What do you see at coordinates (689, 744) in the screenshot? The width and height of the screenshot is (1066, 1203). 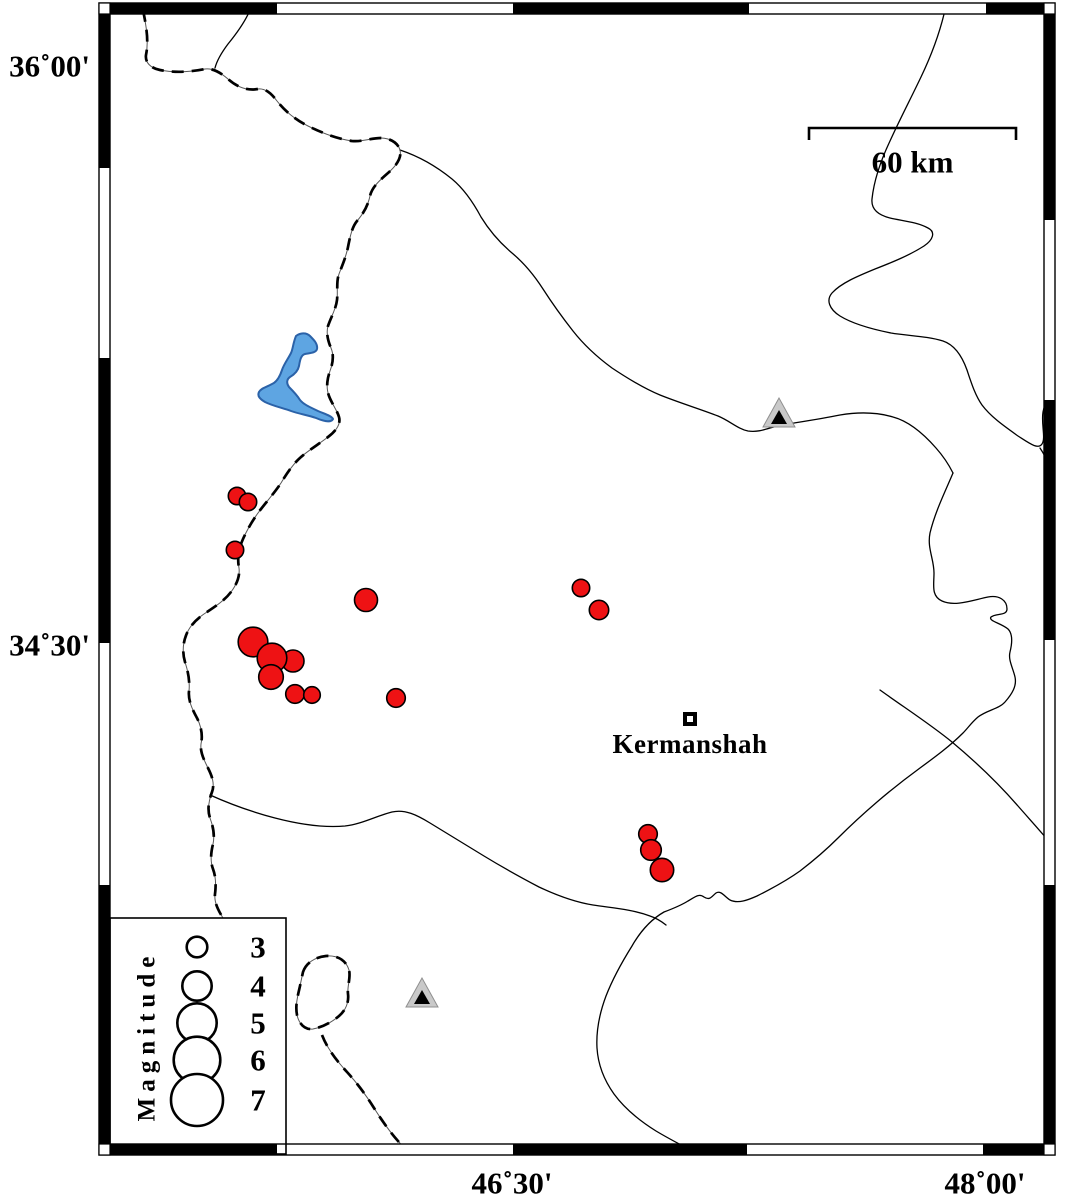 I see `city-label: Kermanshah` at bounding box center [689, 744].